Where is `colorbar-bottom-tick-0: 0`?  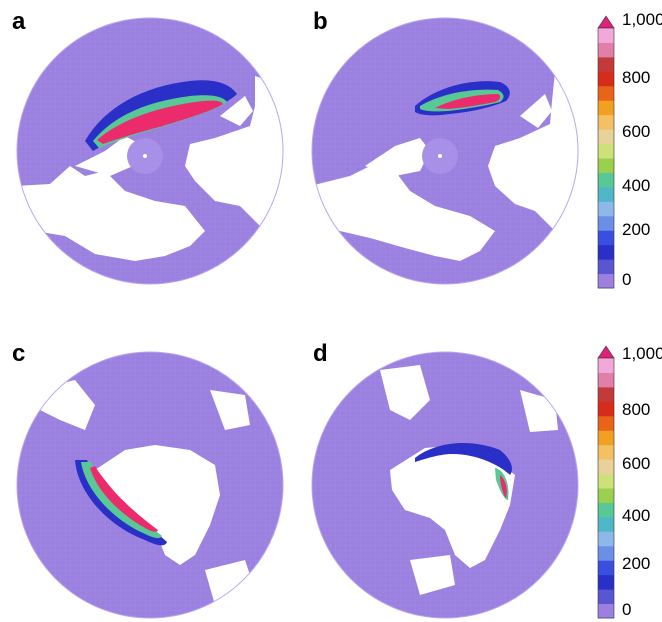 colorbar-bottom-tick-0: 0 is located at coordinates (627, 609).